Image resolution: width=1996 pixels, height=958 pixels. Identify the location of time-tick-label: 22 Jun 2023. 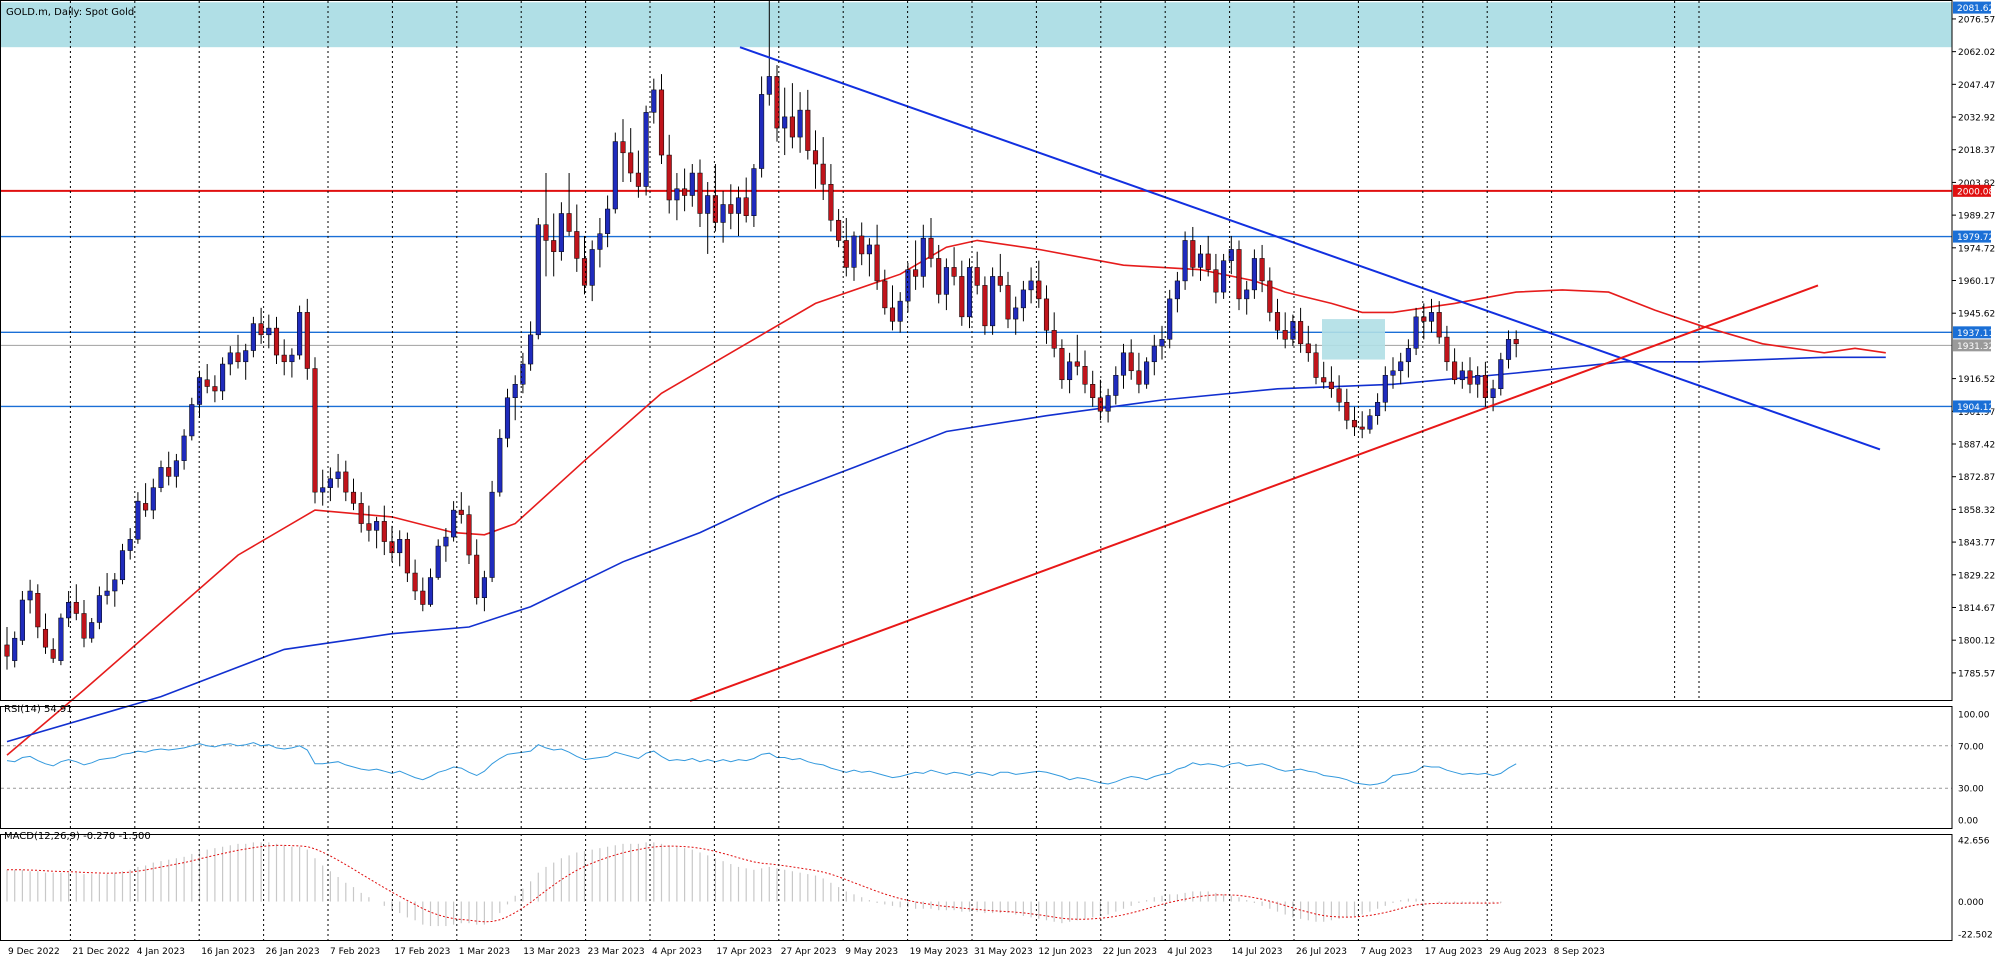
(1130, 952).